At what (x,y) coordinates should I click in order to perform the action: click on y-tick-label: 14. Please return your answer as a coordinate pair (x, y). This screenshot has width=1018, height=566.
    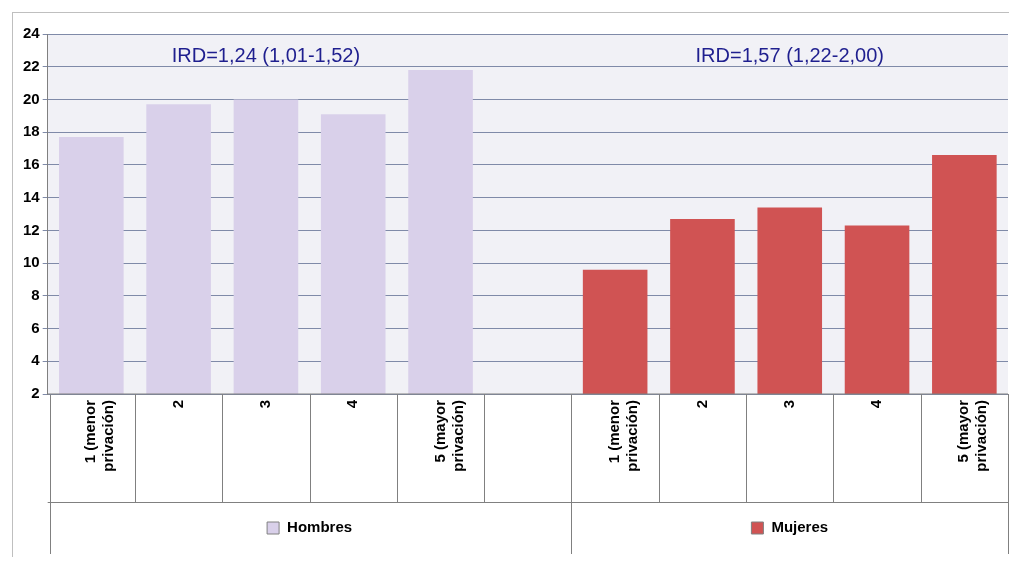
    Looking at the image, I should click on (32, 196).